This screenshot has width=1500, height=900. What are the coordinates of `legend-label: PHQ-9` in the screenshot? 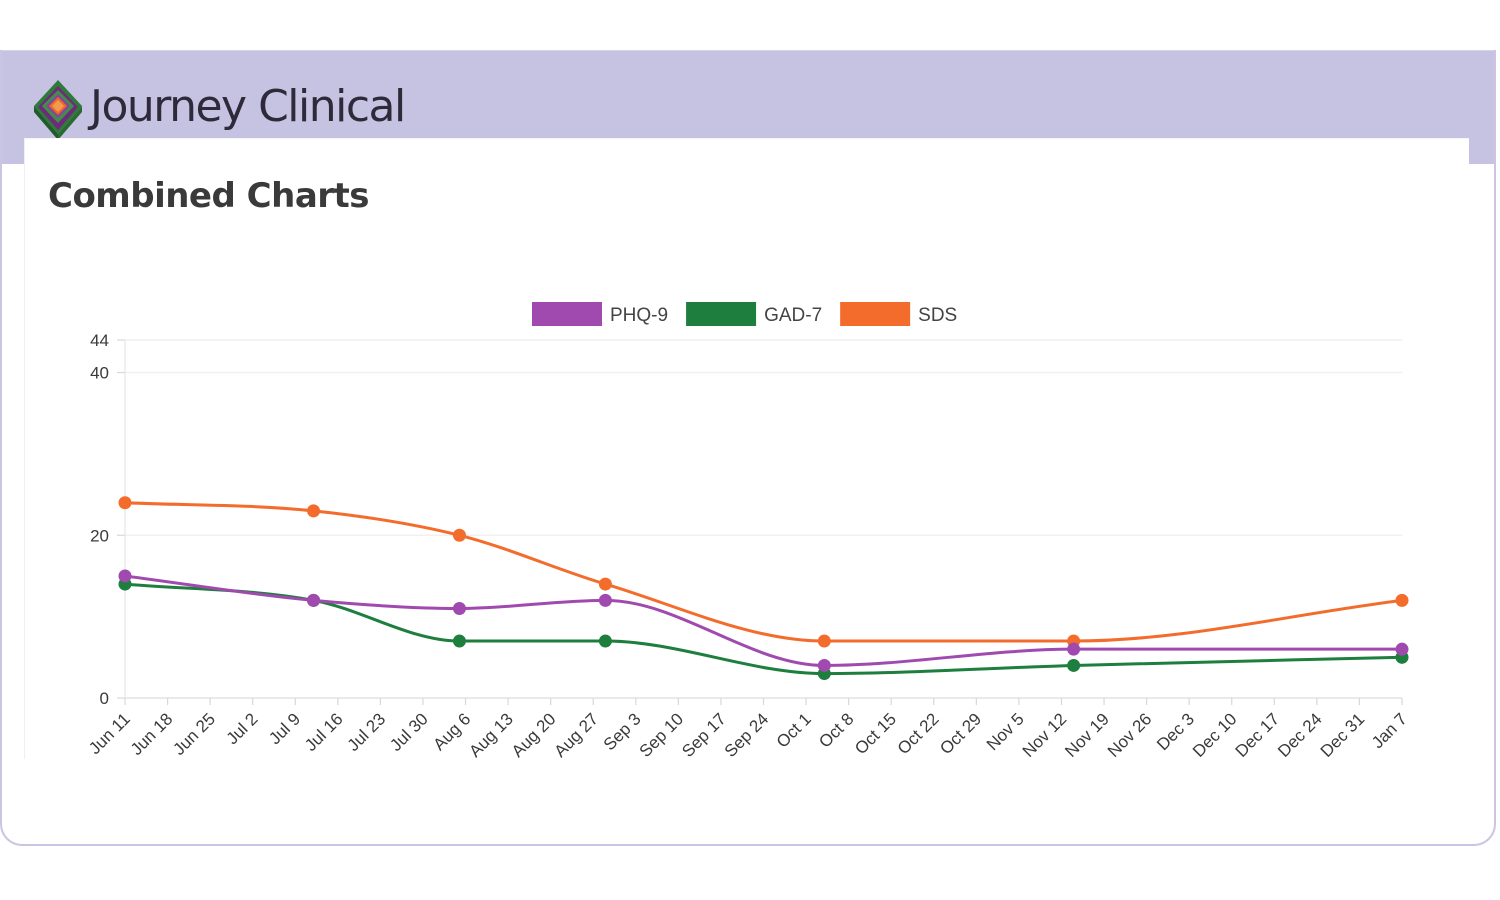 It's located at (639, 315).